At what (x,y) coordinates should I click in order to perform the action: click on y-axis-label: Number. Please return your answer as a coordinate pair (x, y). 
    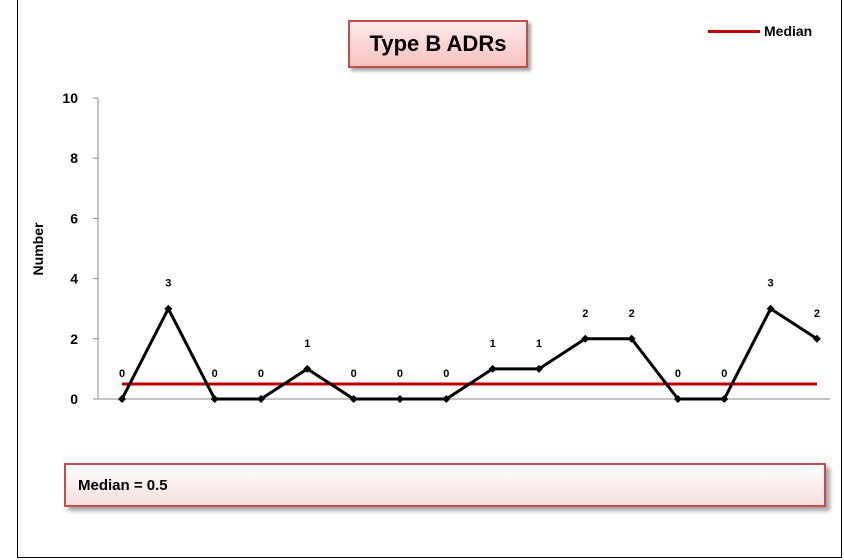
    Looking at the image, I should click on (38, 249).